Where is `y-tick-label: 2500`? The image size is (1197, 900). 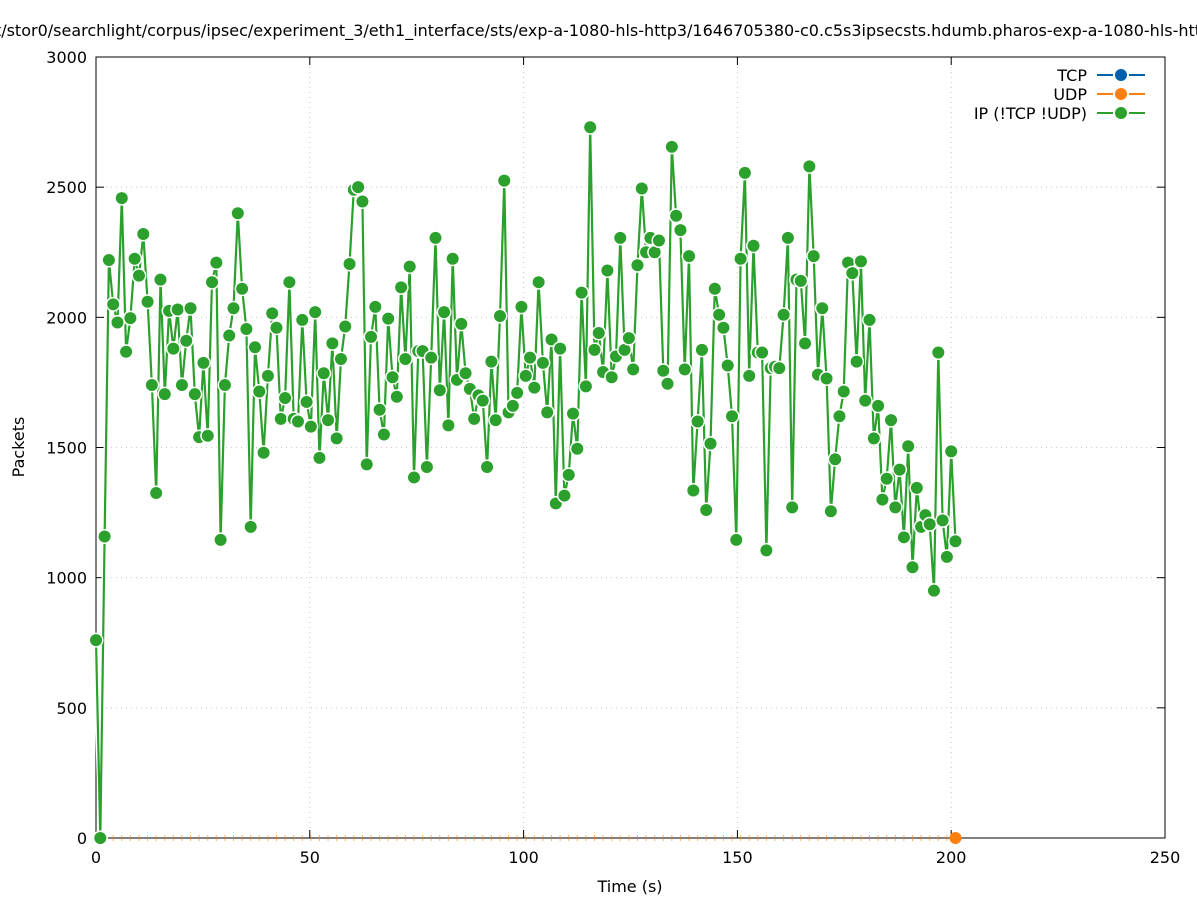
y-tick-label: 2500 is located at coordinates (66, 187).